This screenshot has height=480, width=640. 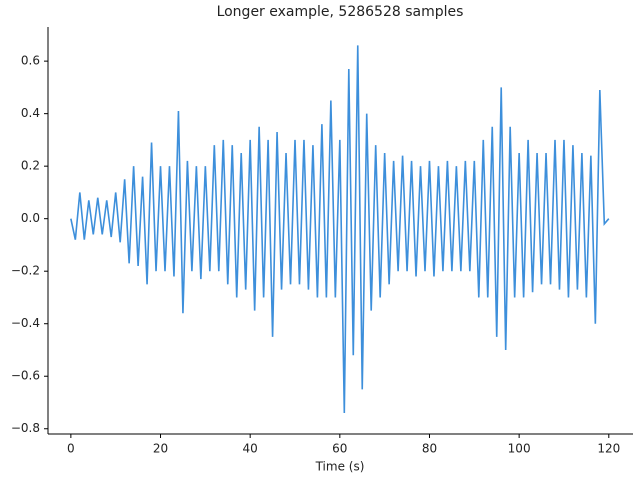 What do you see at coordinates (340, 12) in the screenshot?
I see `chart-title: Longer example, 5286528 samples` at bounding box center [340, 12].